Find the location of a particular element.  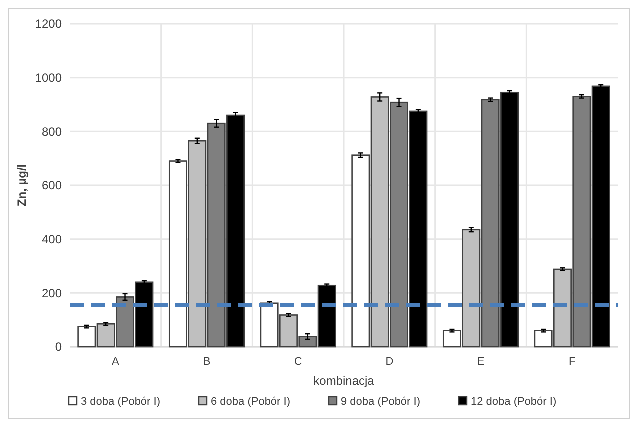

x-axis-title: kombinacja is located at coordinates (344, 381).